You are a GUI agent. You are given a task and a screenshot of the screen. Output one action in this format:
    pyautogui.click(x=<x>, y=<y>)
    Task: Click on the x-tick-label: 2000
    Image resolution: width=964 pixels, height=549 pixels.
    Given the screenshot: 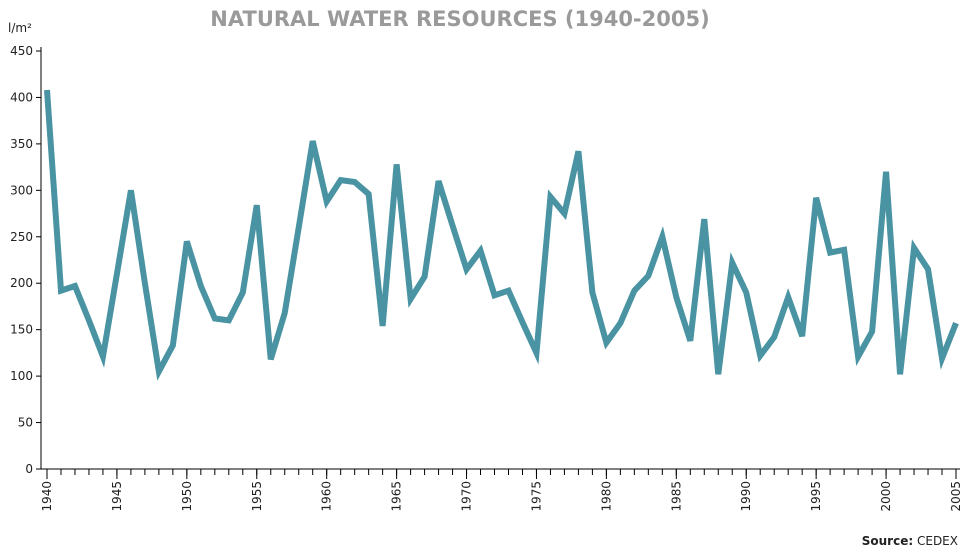 What is the action you would take?
    pyautogui.click(x=886, y=496)
    